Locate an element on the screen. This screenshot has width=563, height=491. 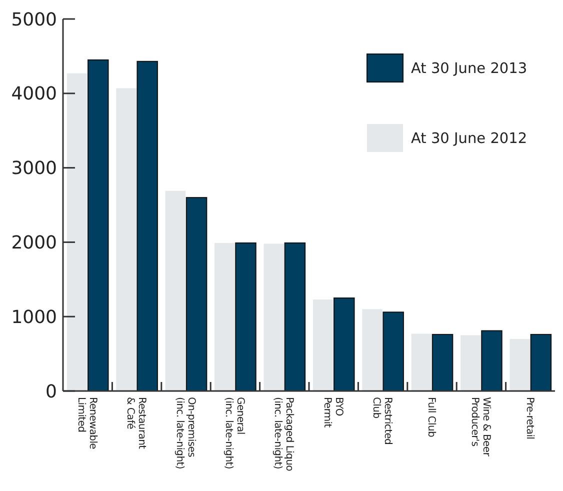
x-tick-label: Wine & Beer Producer's is located at coordinates (480, 427).